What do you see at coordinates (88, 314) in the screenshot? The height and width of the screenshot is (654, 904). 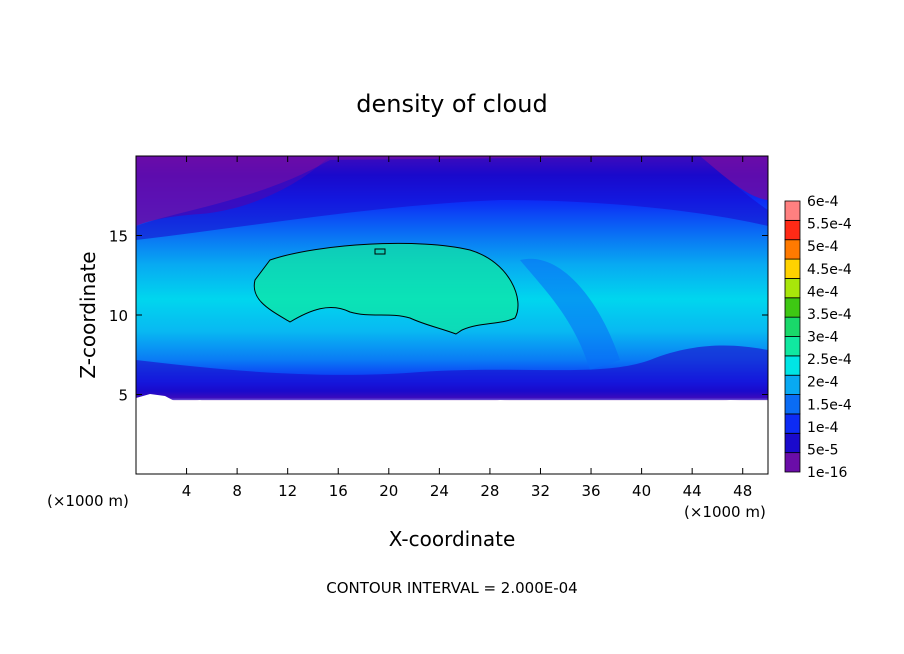 I see `y-axis-title: Z-coordinate` at bounding box center [88, 314].